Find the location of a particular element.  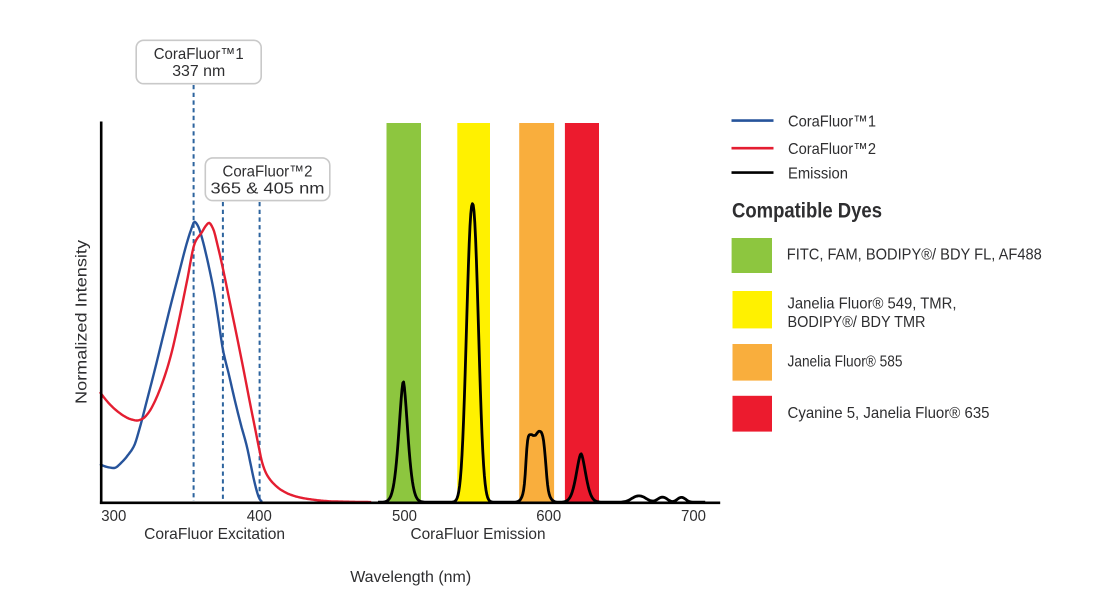

svg-text: 365 & 405 nm is located at coordinates (268, 189).